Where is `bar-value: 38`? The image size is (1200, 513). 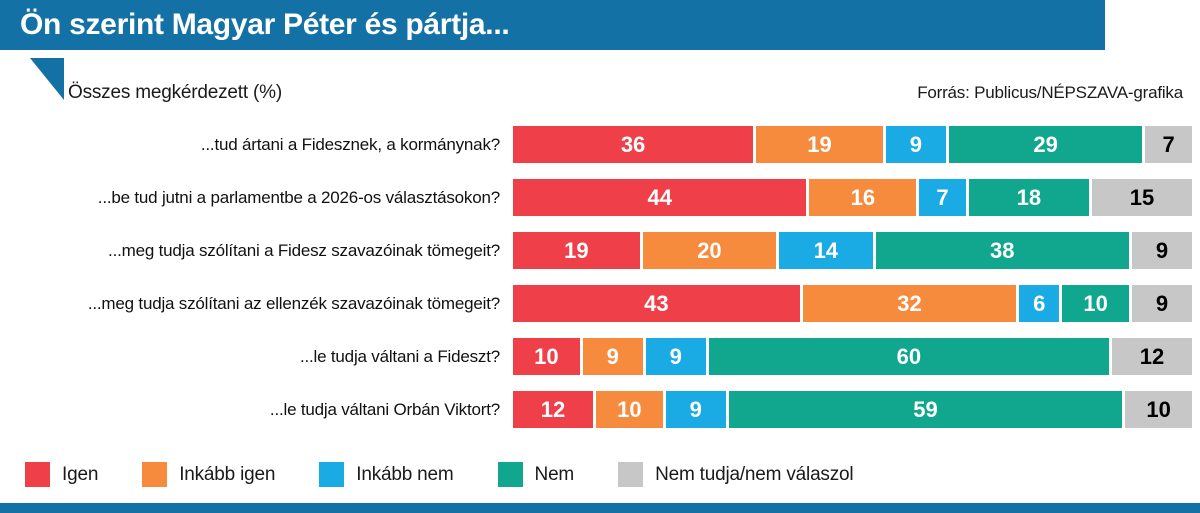 bar-value: 38 is located at coordinates (1002, 250).